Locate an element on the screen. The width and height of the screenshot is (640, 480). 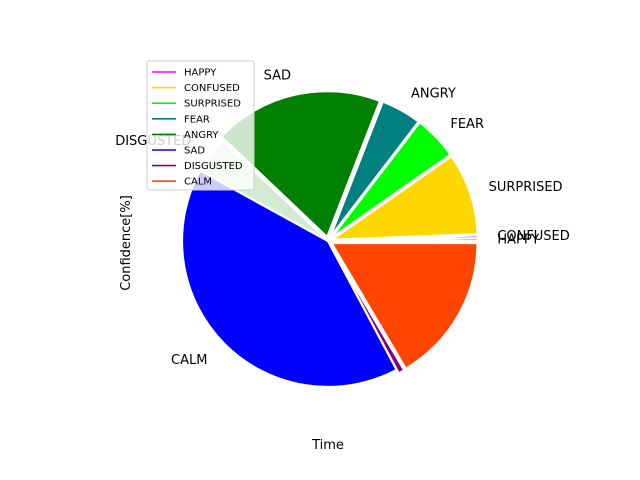
slice-label-fear: FEAR is located at coordinates (467, 124).